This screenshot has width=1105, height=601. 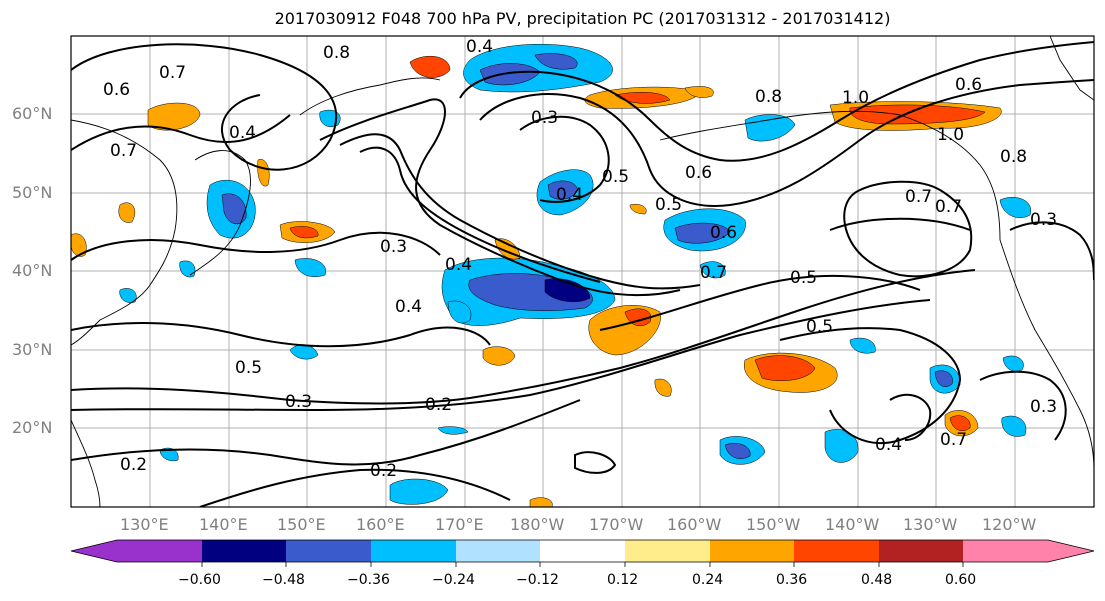 What do you see at coordinates (877, 580) in the screenshot?
I see `colorbar-tick-label: 0.48` at bounding box center [877, 580].